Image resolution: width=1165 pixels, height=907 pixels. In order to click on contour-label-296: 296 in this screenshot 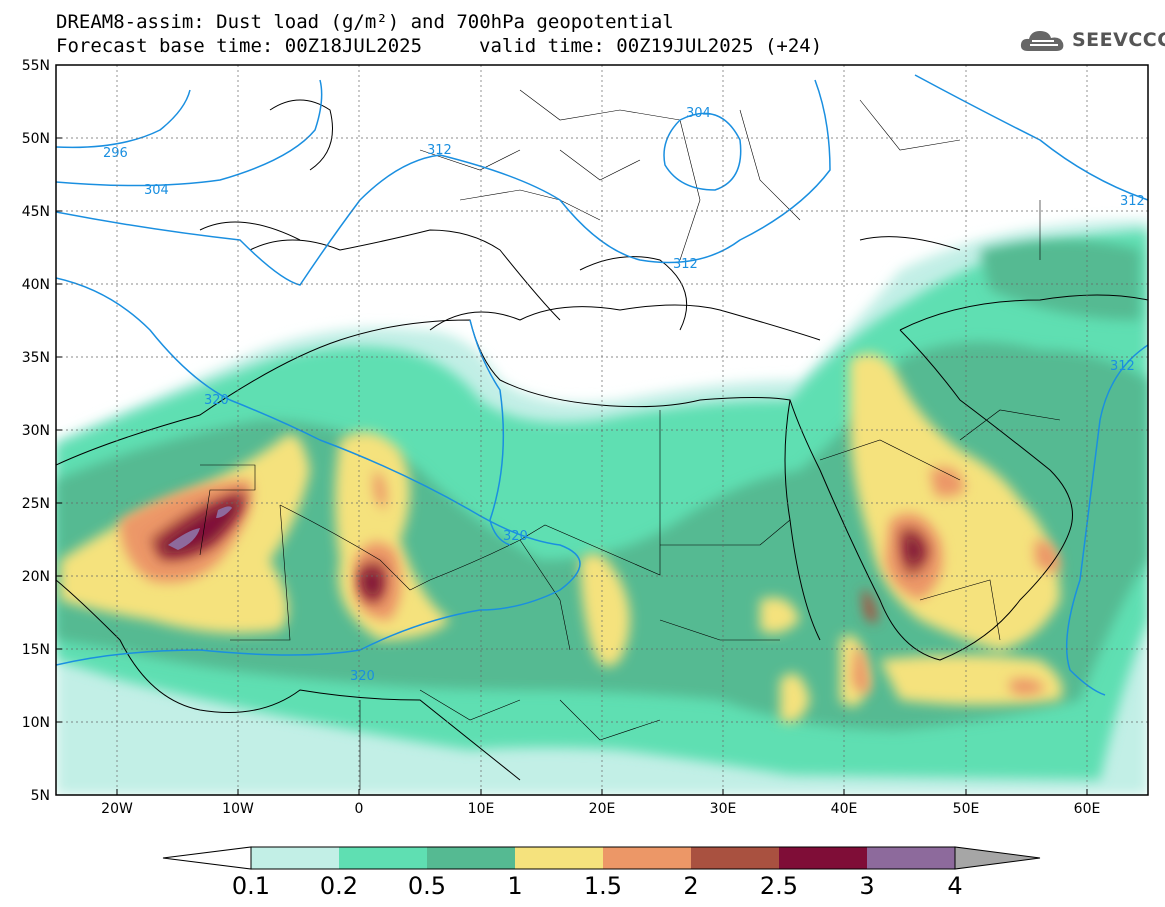, I will do `click(115, 153)`.